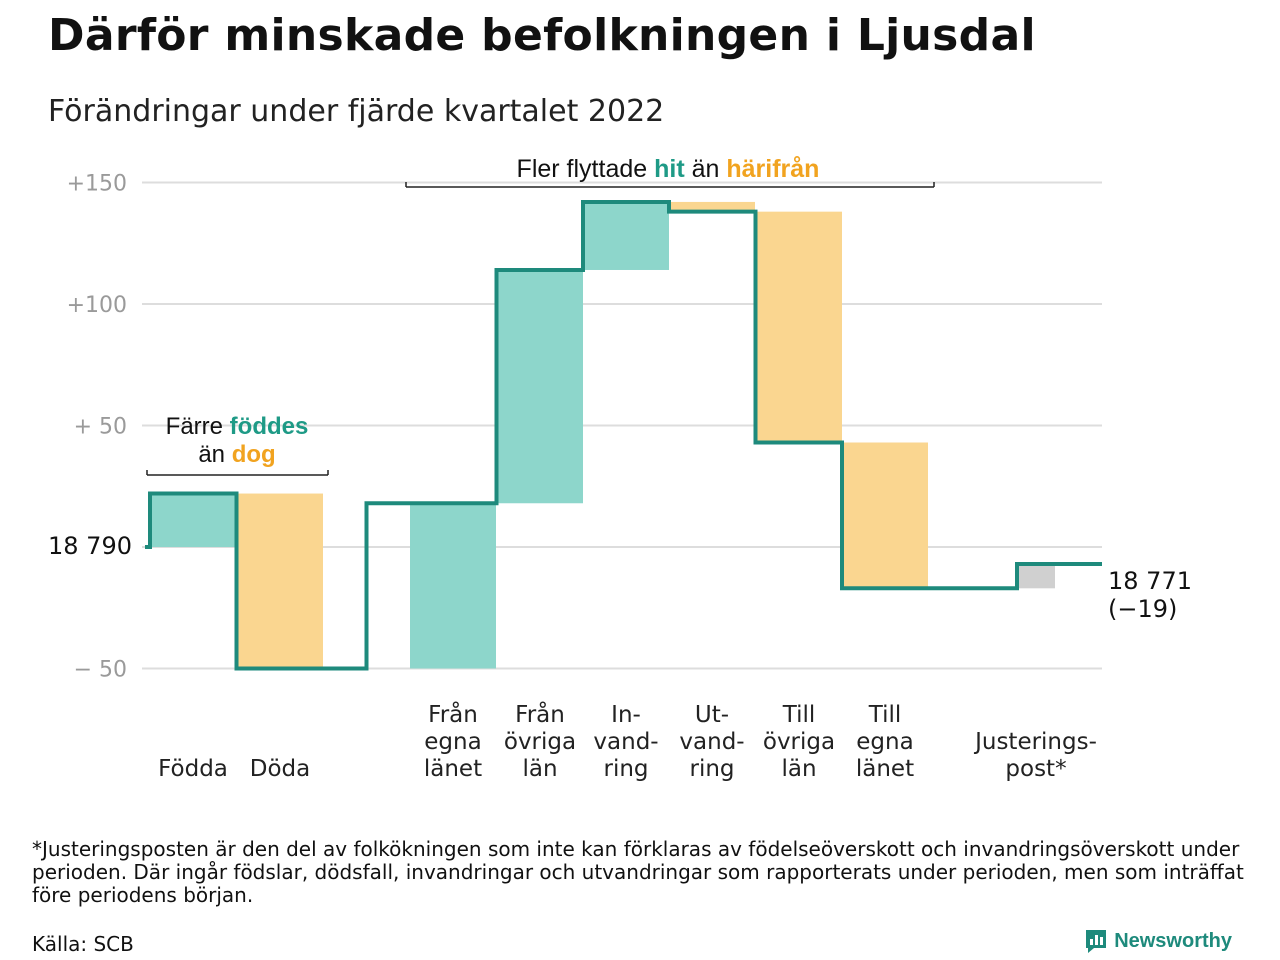 This screenshot has height=960, width=1280. I want to click on chart-title: Därför minskade befolkningen i Ljusdal, so click(542, 35).